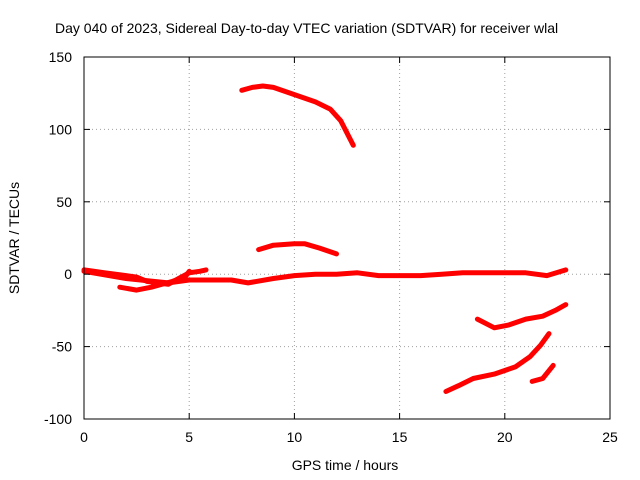  What do you see at coordinates (400, 437) in the screenshot?
I see `x-tick-label: 15` at bounding box center [400, 437].